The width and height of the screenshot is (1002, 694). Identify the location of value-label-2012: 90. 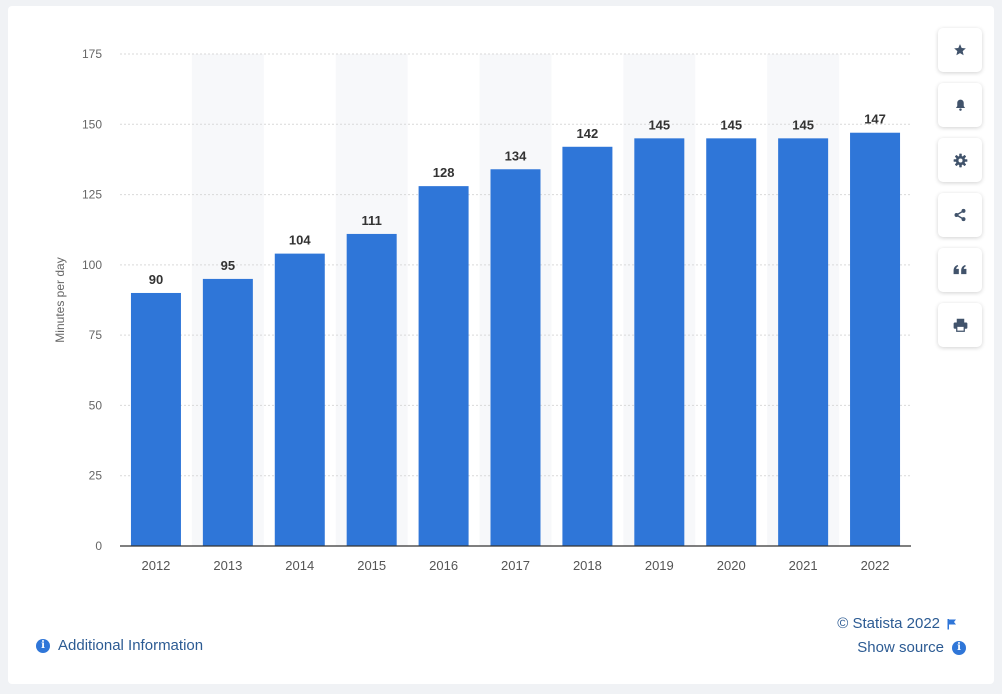
(156, 279).